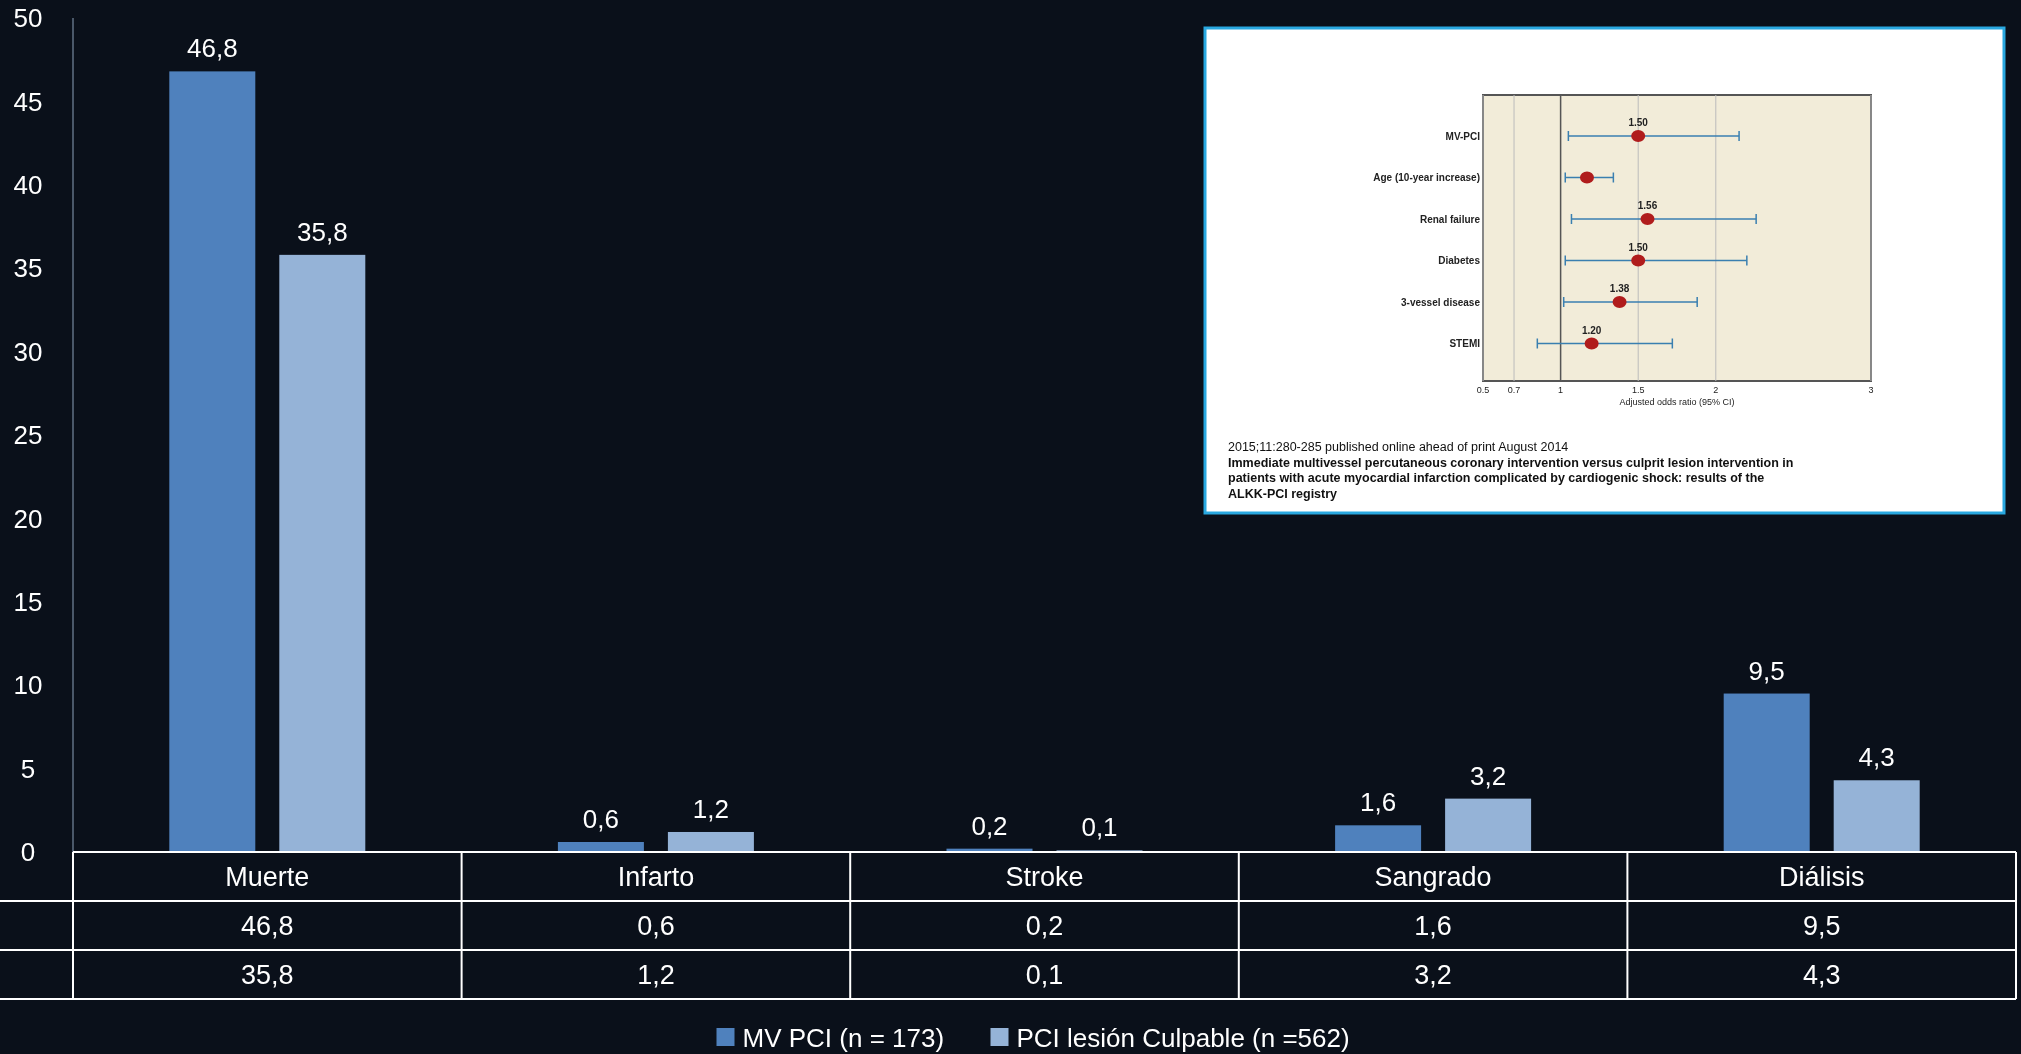  Describe the element at coordinates (1638, 390) in the screenshot. I see `x-tick-label: 1.5` at that location.